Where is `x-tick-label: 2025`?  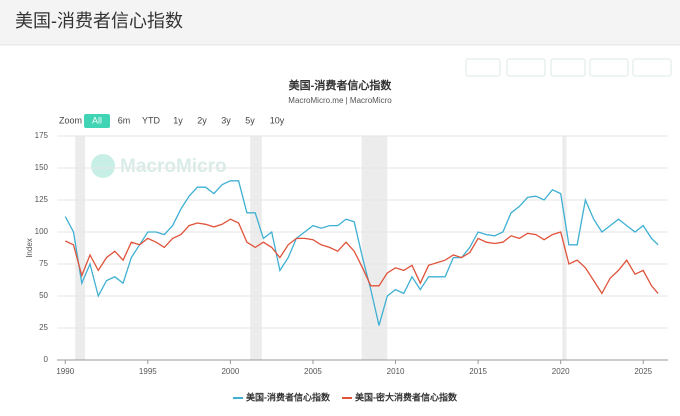 x-tick-label: 2025 is located at coordinates (643, 371).